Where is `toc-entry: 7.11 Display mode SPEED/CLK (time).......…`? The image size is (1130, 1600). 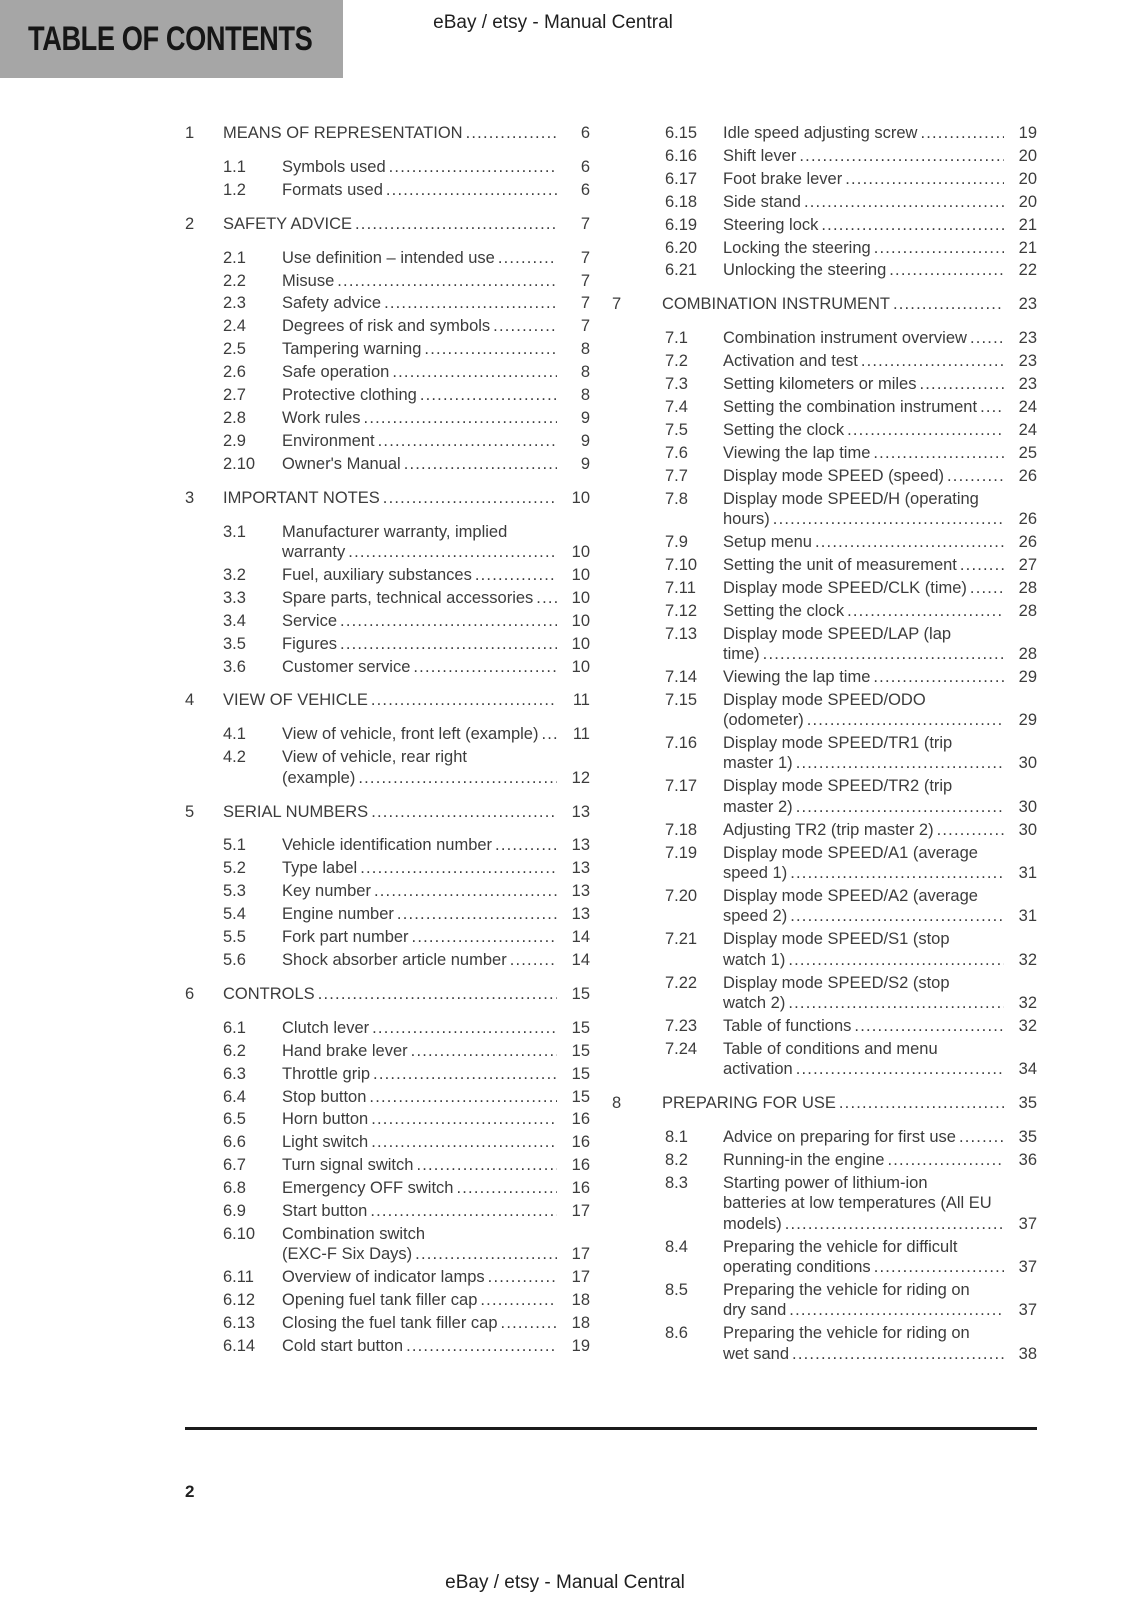
toc-entry: 7.11 Display mode SPEED/CLK (time).......… is located at coordinates (824, 588).